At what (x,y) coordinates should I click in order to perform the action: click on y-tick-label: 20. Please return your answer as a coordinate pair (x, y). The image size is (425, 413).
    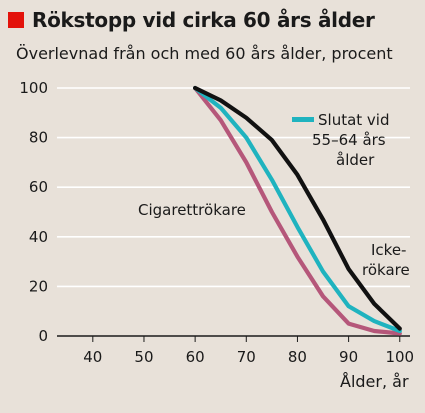
    Looking at the image, I should click on (38, 286).